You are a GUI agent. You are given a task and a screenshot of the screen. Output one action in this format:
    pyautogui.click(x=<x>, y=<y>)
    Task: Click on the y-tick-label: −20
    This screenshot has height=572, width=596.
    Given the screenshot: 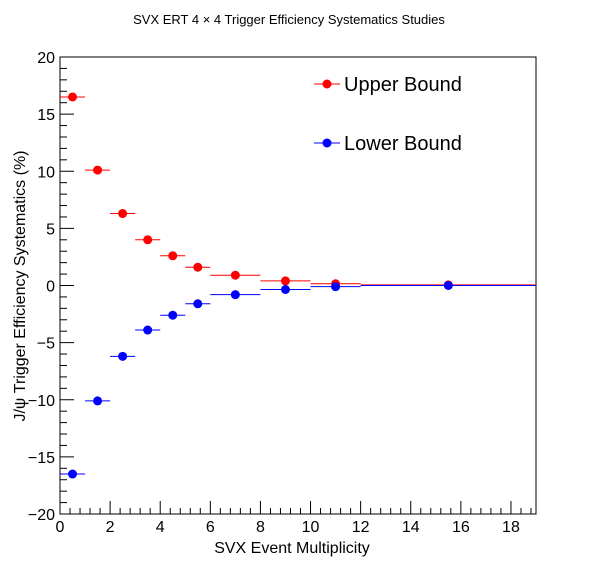 What is the action you would take?
    pyautogui.click(x=41, y=515)
    